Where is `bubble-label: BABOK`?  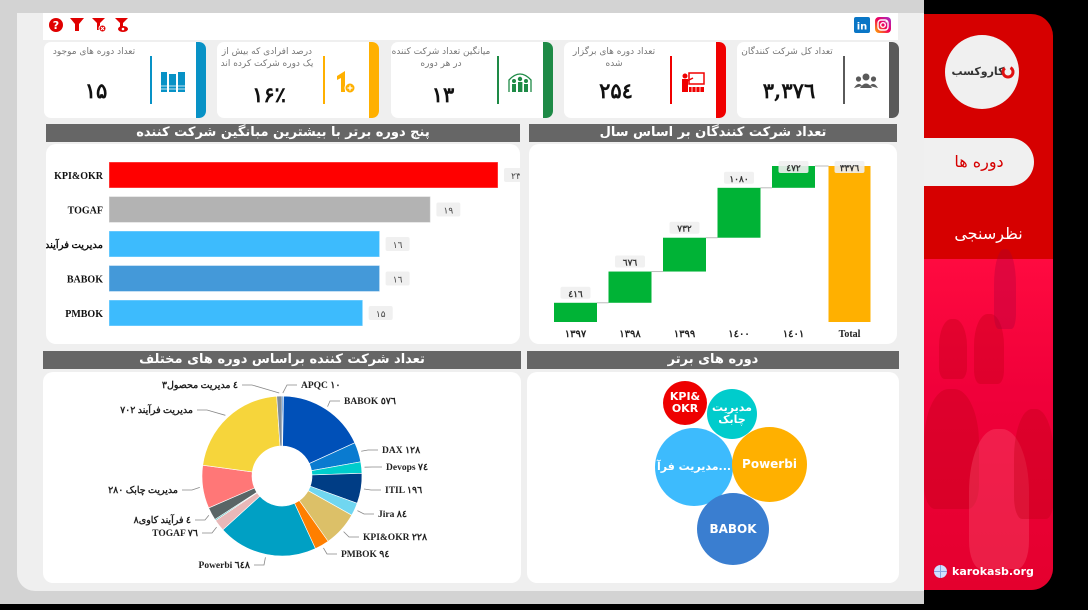
bubble-label: BABOK is located at coordinates (733, 528).